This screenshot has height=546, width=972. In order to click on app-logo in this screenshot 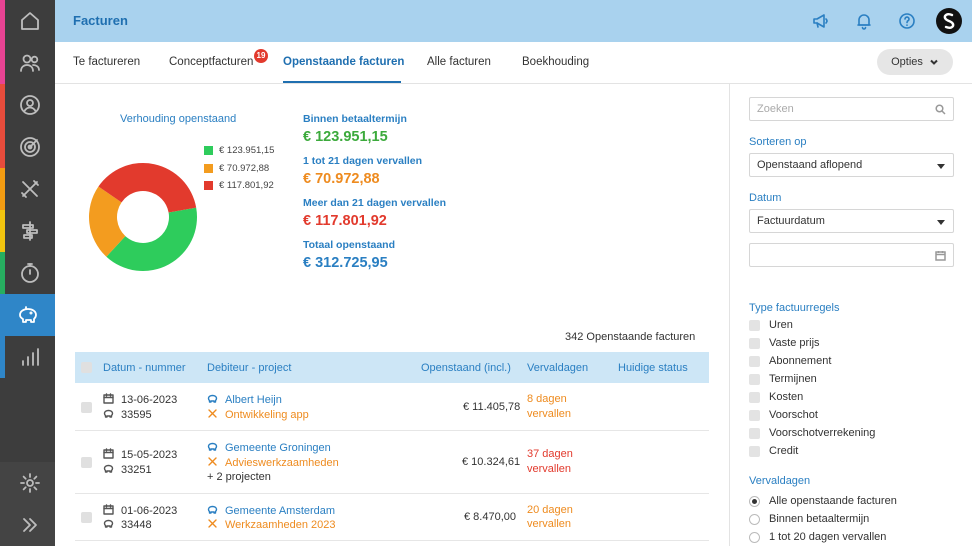, I will do `click(949, 21)`.